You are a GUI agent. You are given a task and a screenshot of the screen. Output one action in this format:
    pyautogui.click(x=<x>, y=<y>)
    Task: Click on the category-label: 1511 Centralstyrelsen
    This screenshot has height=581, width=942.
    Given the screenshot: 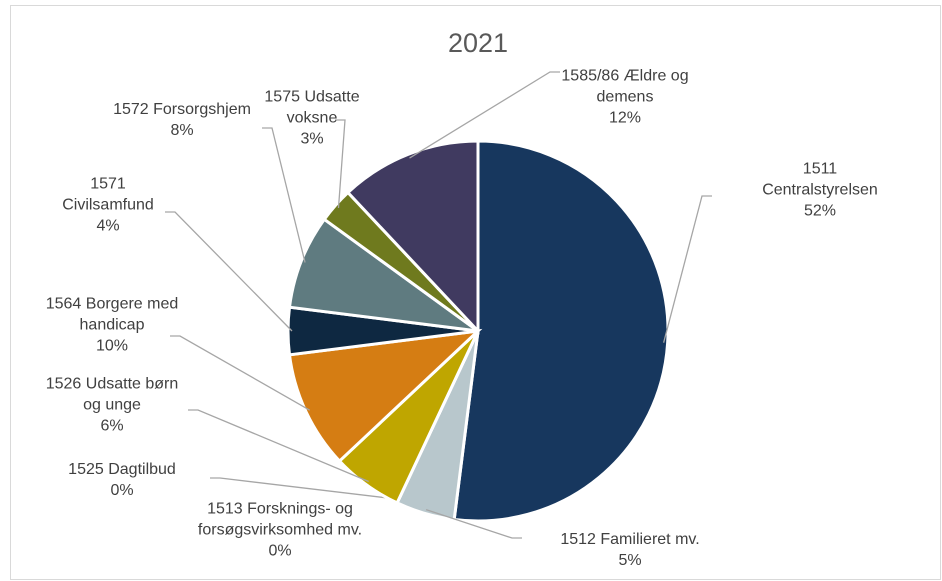 What is the action you would take?
    pyautogui.click(x=820, y=179)
    